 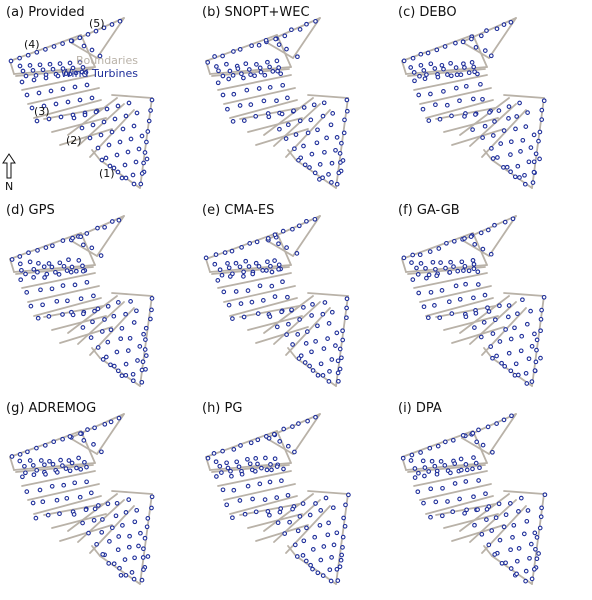 I want to click on layout-panel-i: (i) DPA, so click(x=473, y=493).